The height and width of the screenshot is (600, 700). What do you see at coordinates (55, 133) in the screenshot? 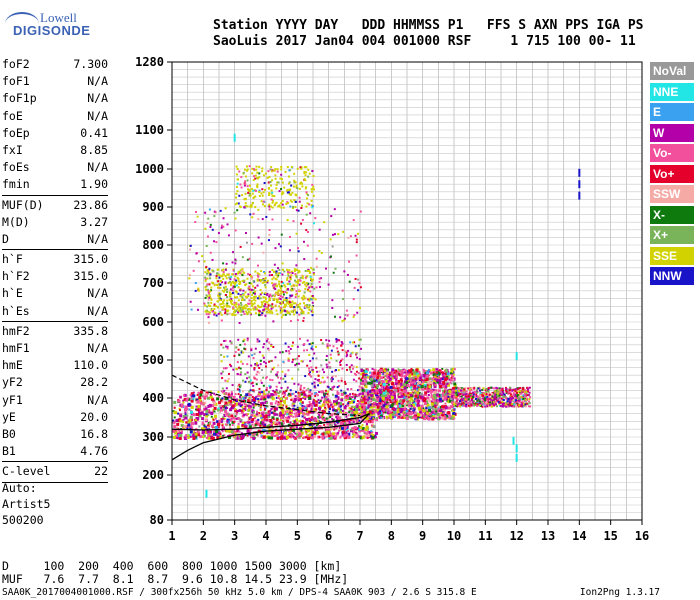
I see `param-row: foEp 0.41` at bounding box center [55, 133].